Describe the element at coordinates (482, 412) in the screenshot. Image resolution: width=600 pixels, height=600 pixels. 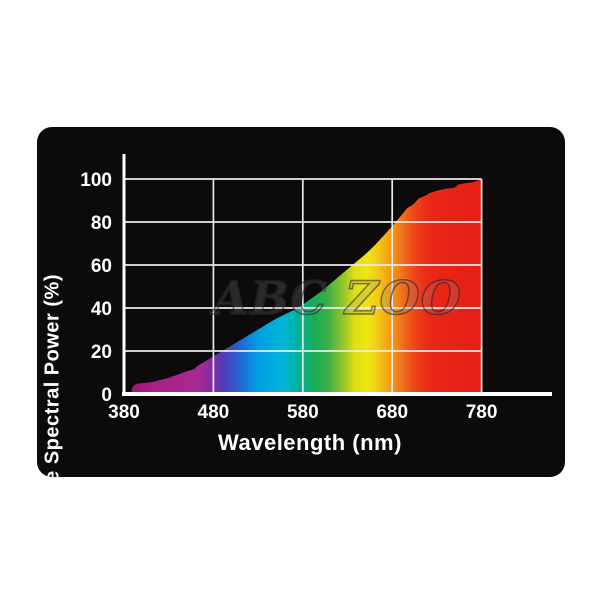
I see `x-tick-label: 780` at that location.